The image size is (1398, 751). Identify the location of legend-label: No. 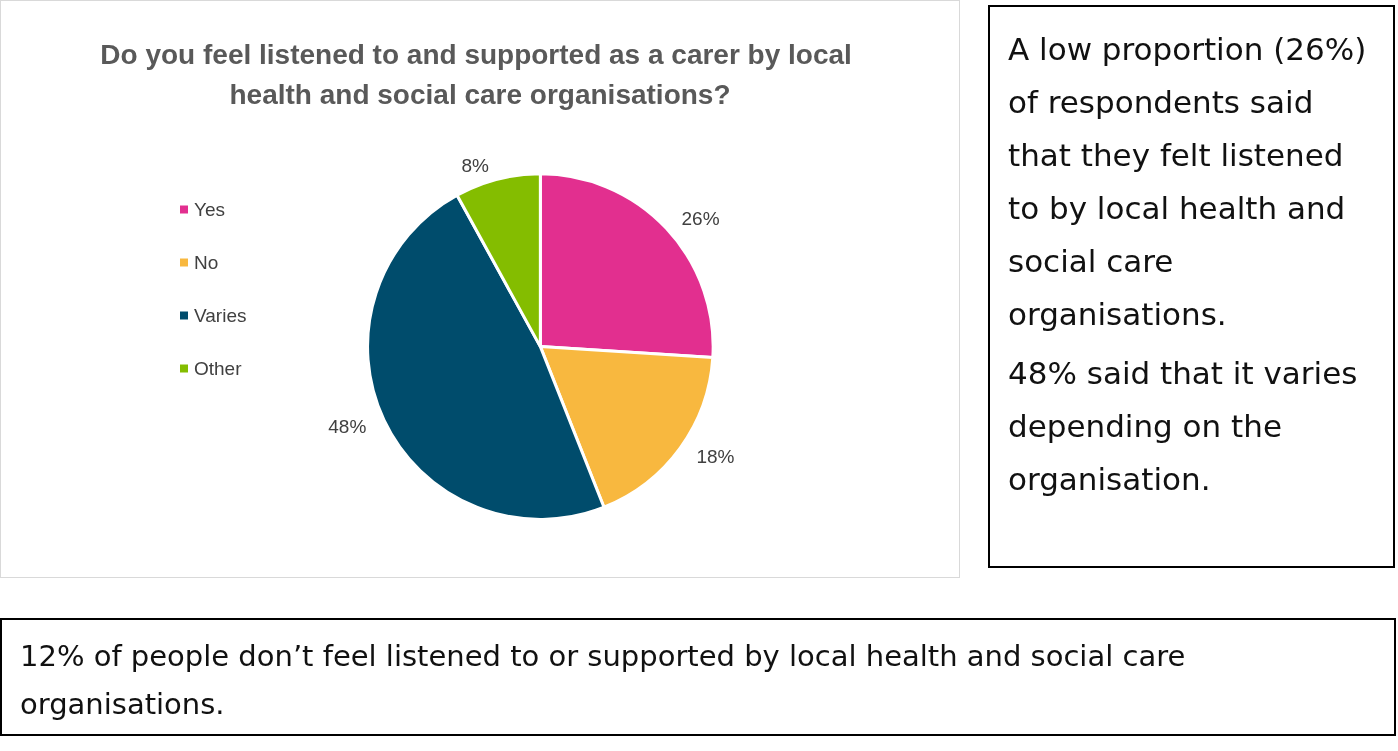
(206, 262).